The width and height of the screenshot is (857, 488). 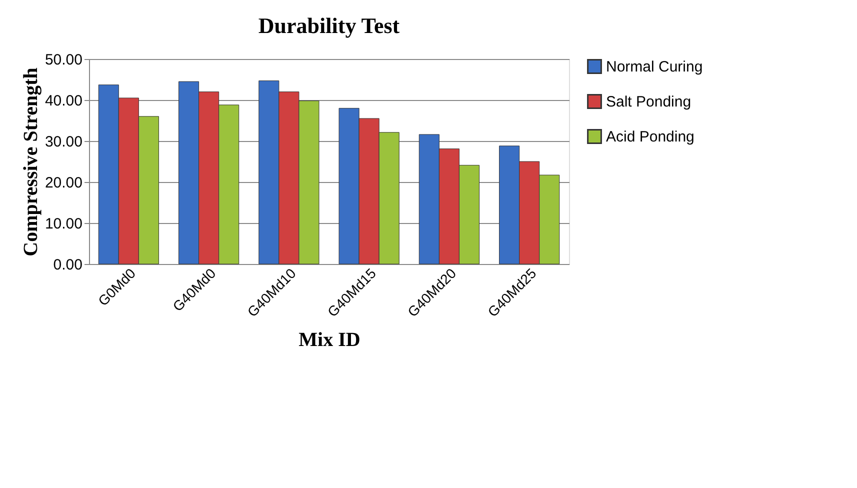 I want to click on y-tick-label: 30.00, so click(x=63, y=142).